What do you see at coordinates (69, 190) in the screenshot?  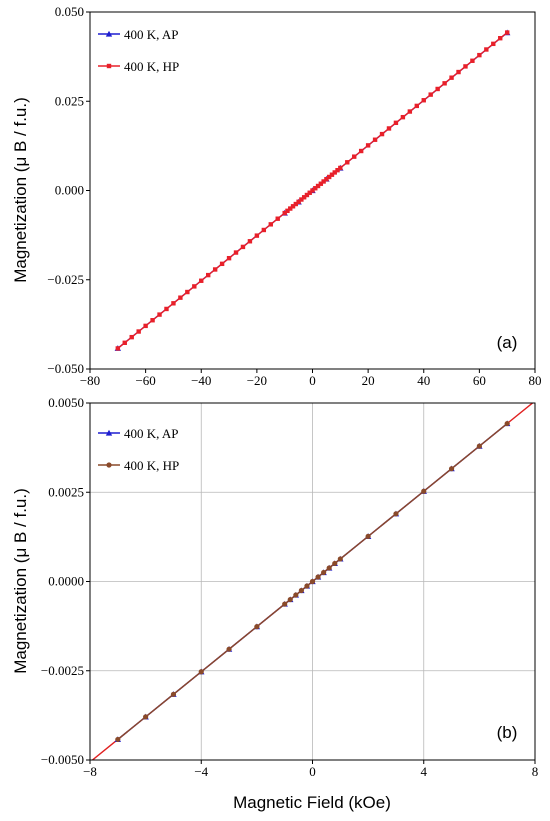 I see `y-tick-label: 0.000` at bounding box center [69, 190].